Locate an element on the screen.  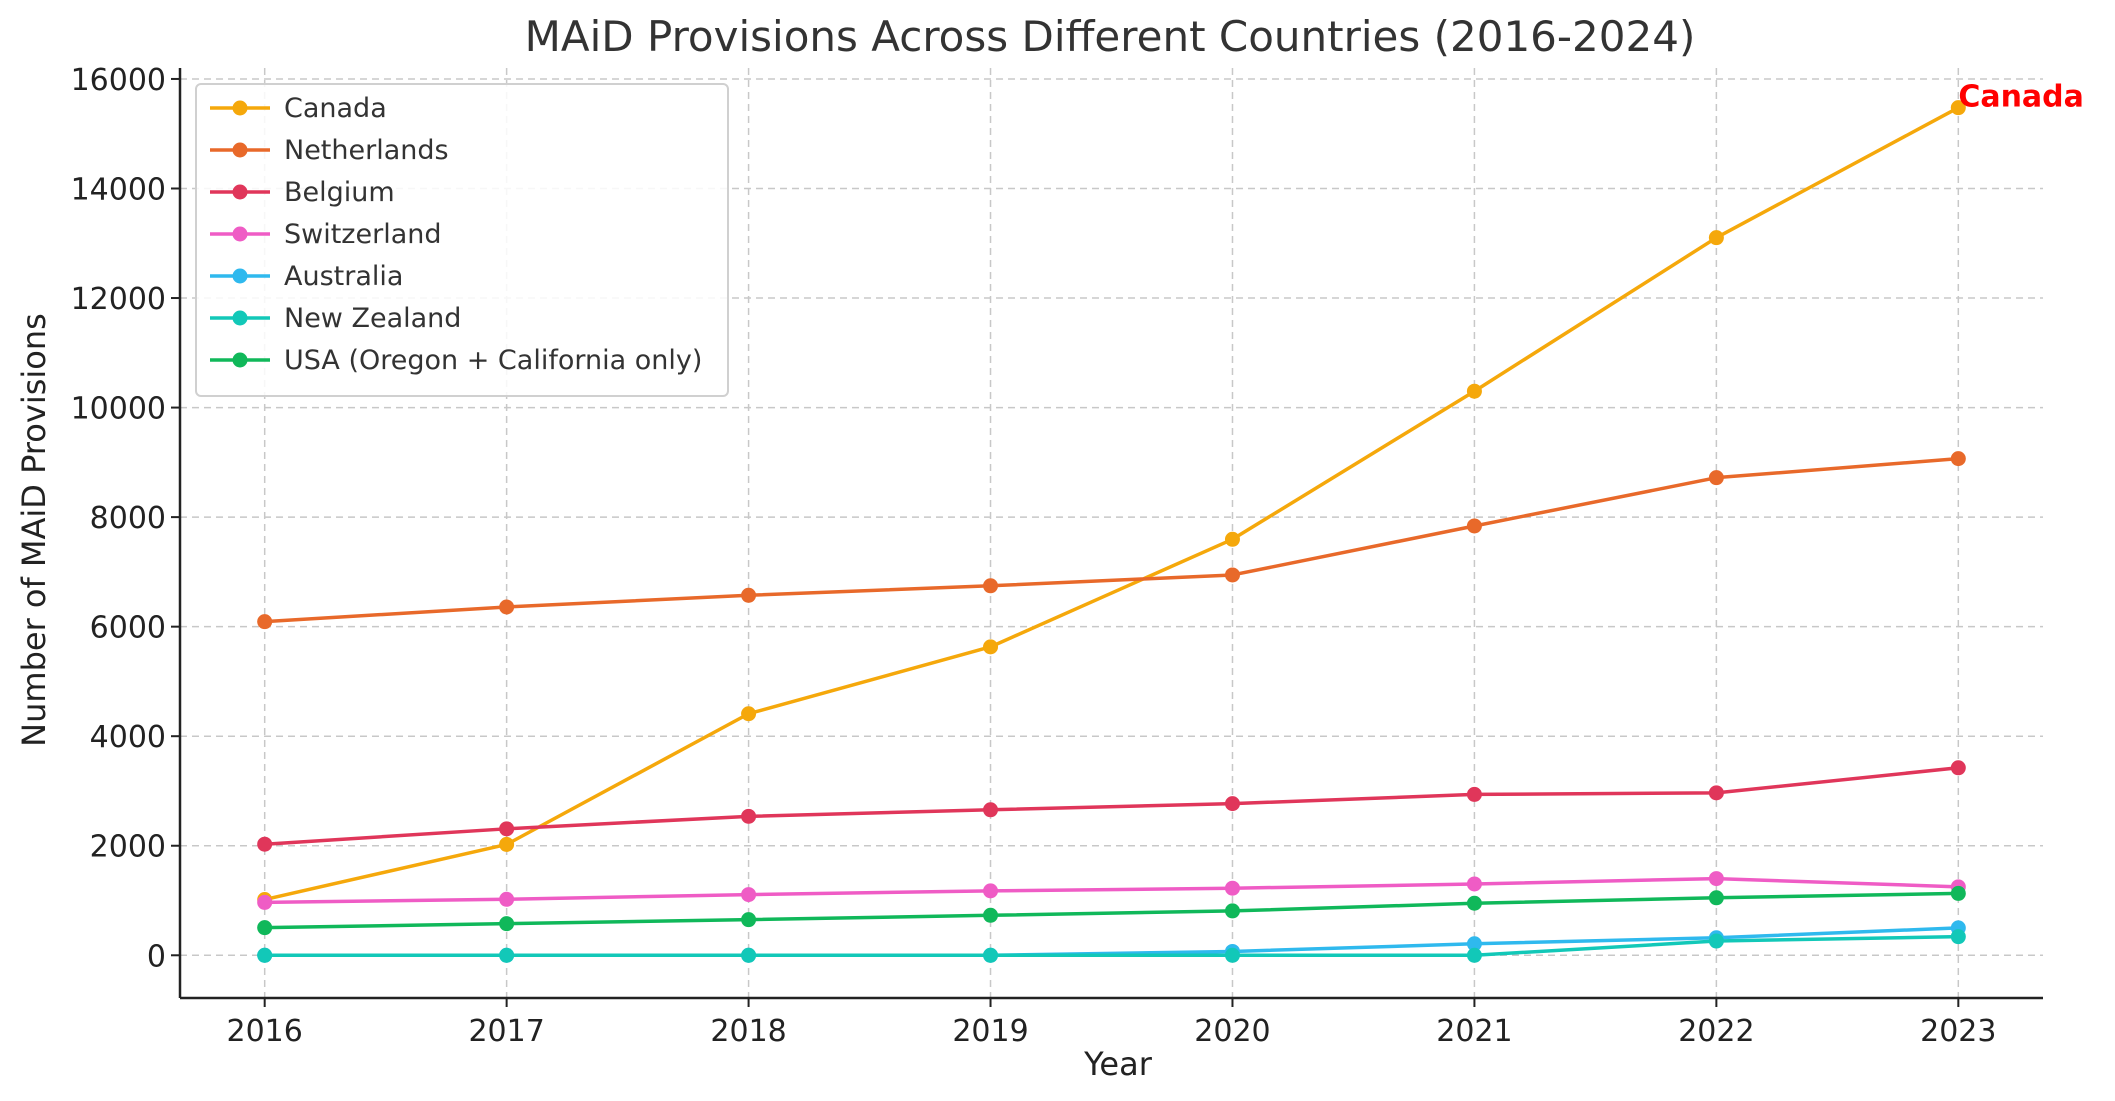
x-tick-label: 2018 is located at coordinates (748, 1031).